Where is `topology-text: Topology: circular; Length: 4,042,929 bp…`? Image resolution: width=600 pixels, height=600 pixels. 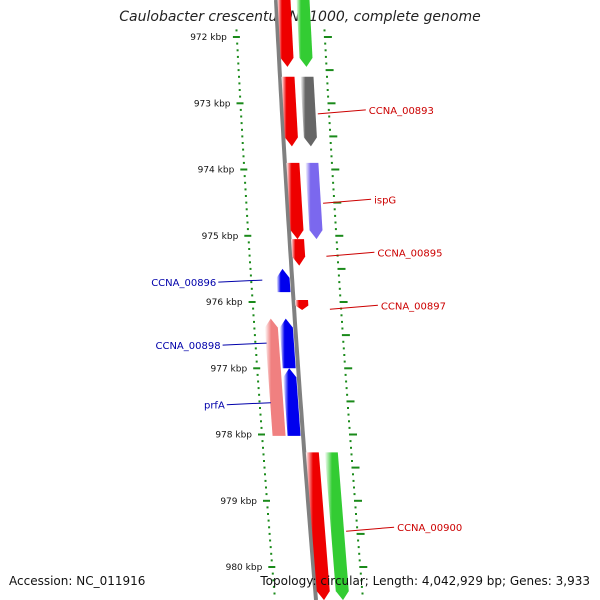
topology-text: Topology: circular; Length: 4,042,929 bp… is located at coordinates (425, 581).